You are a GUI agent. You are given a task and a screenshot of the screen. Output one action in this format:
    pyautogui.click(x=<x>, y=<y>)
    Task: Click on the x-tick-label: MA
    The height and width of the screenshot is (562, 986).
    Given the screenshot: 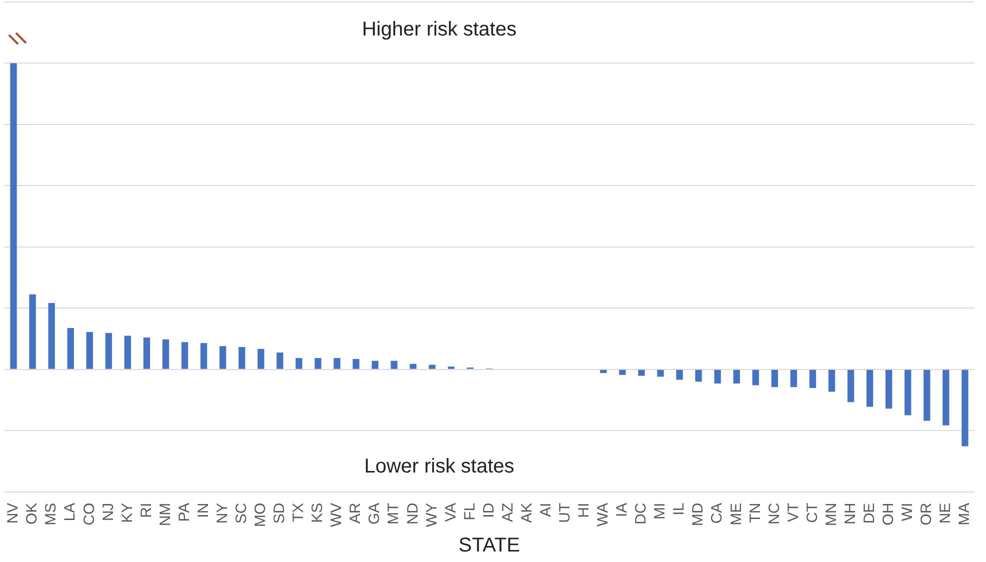 What is the action you would take?
    pyautogui.click(x=965, y=514)
    